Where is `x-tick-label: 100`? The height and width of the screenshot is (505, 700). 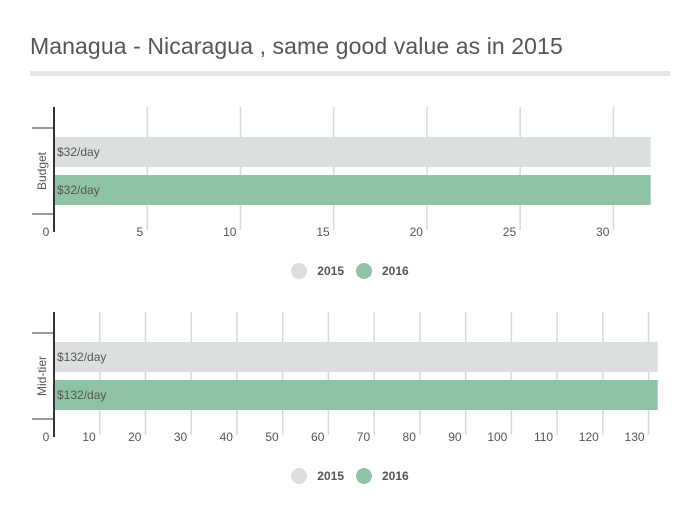
x-tick-label: 100 is located at coordinates (497, 437).